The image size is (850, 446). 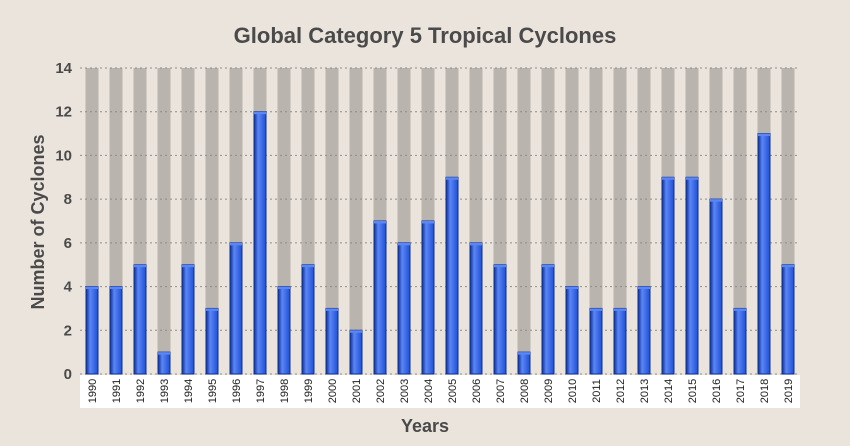 I want to click on x-tick-label: 2016, so click(x=717, y=391).